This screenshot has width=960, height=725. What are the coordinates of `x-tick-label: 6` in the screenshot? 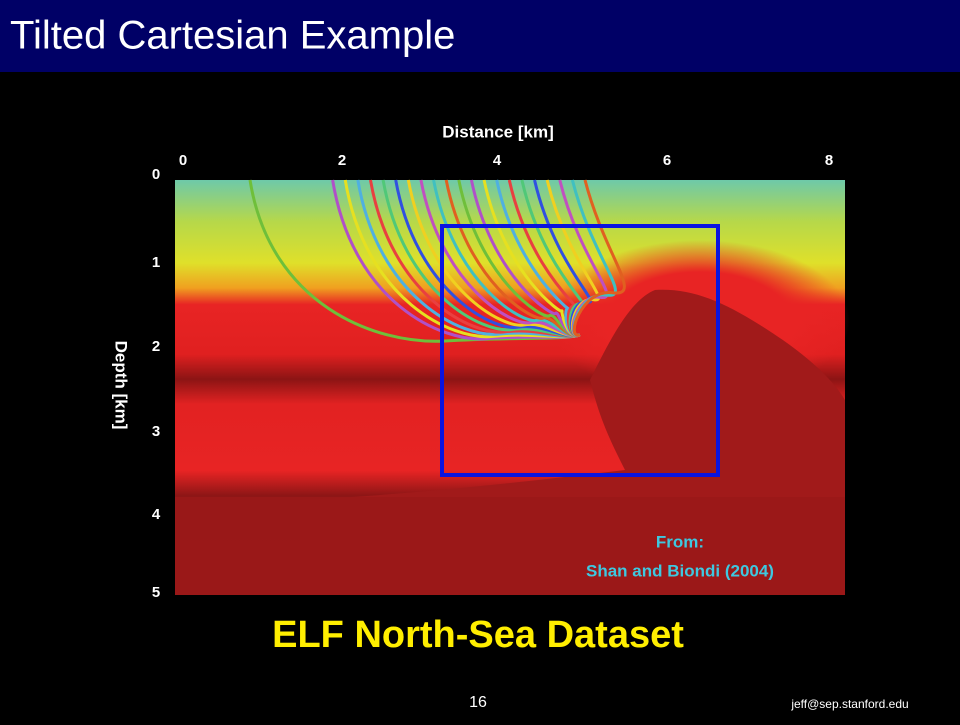 It's located at (667, 160).